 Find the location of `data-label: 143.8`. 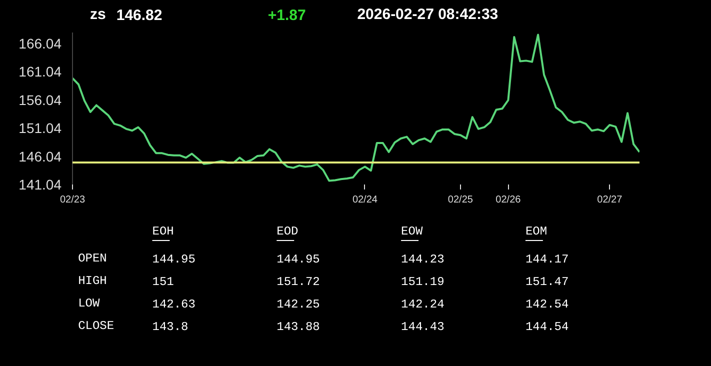

data-label: 143.8 is located at coordinates (170, 327).